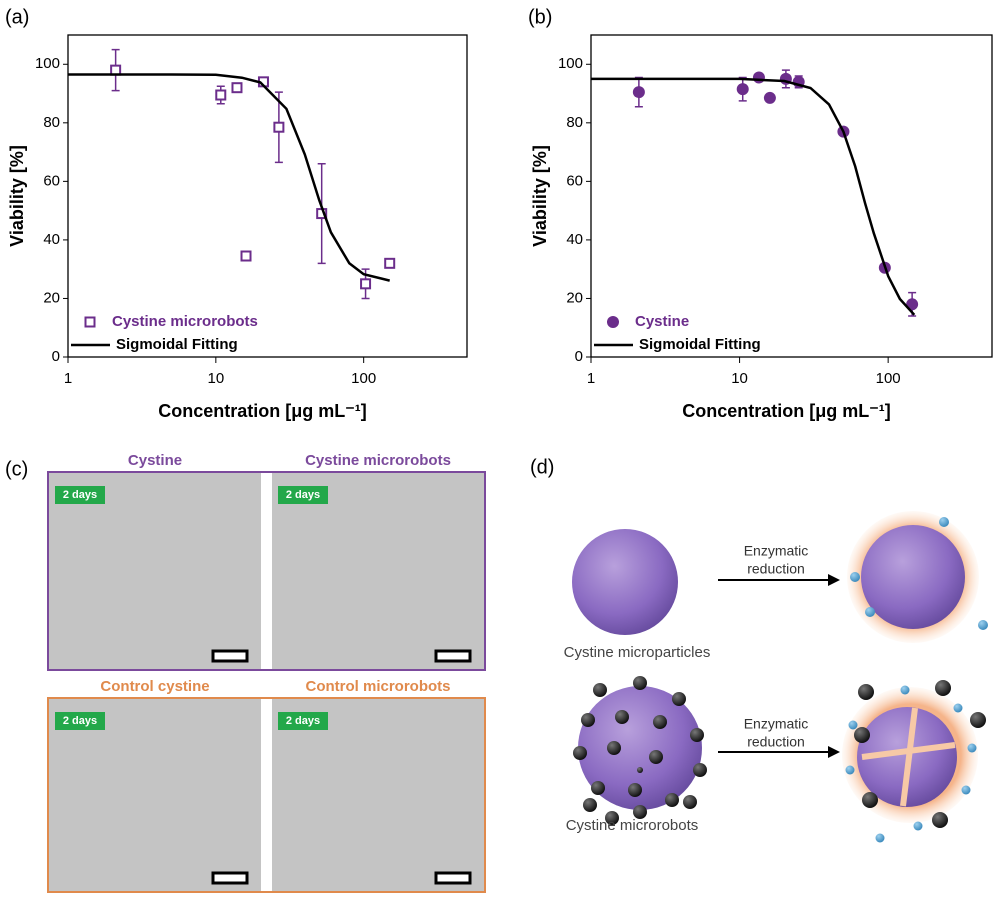 Image resolution: width=1000 pixels, height=898 pixels. What do you see at coordinates (16, 469) in the screenshot?
I see `panel-label: (c)` at bounding box center [16, 469].